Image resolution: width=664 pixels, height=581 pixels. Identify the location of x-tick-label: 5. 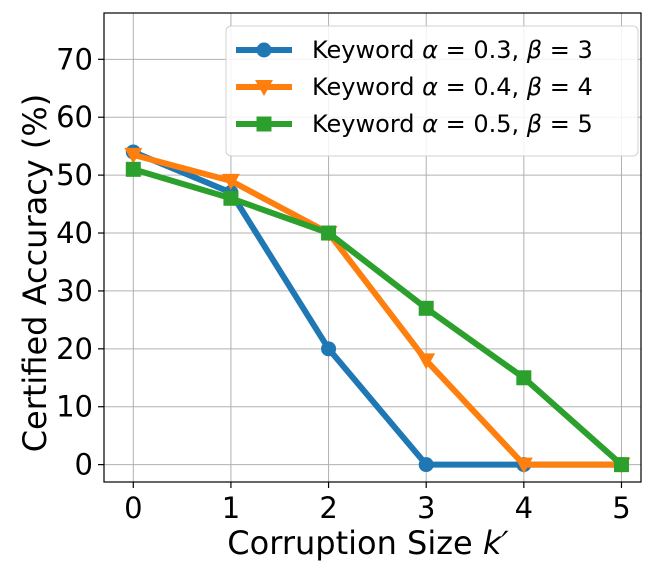
(621, 508).